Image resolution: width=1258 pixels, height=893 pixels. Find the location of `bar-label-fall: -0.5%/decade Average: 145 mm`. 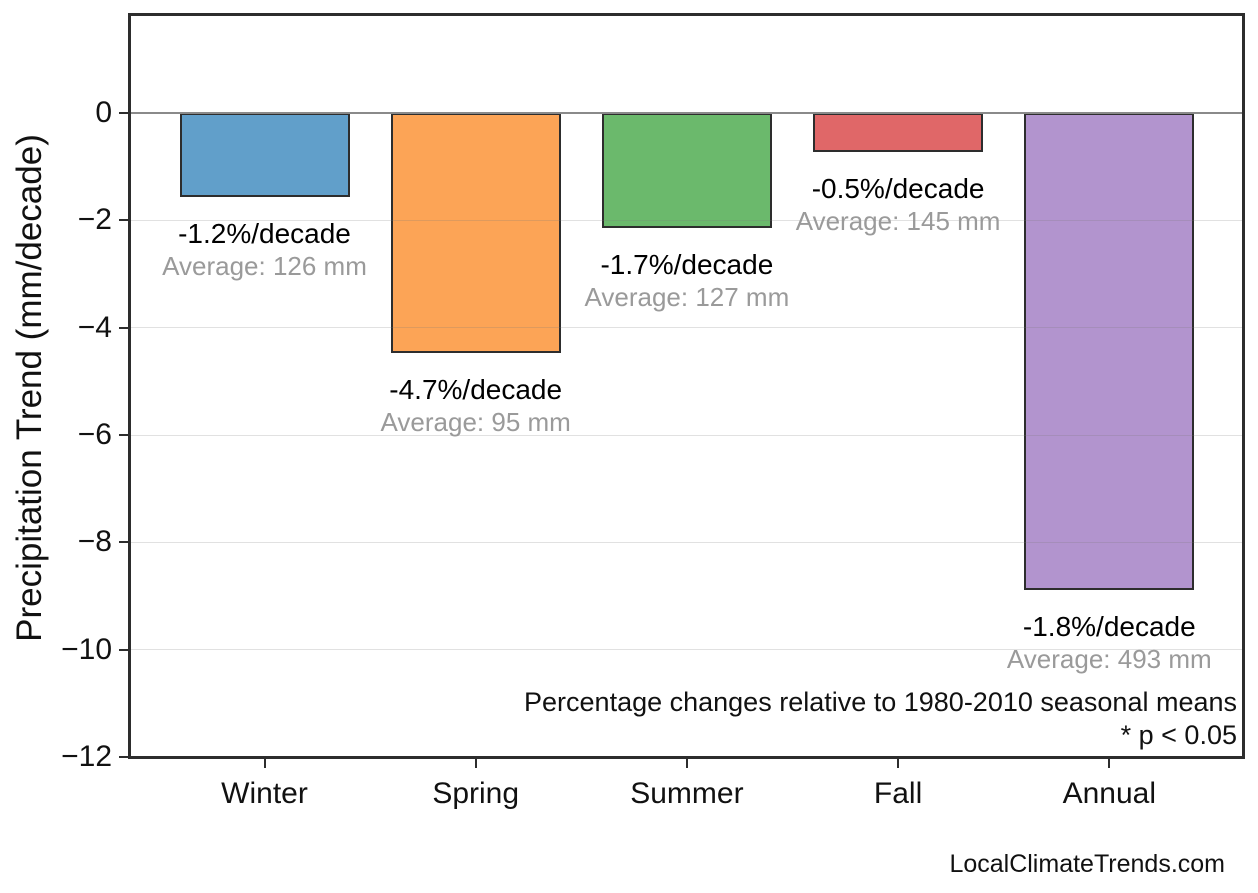

bar-label-fall: -0.5%/decade Average: 145 mm is located at coordinates (898, 204).